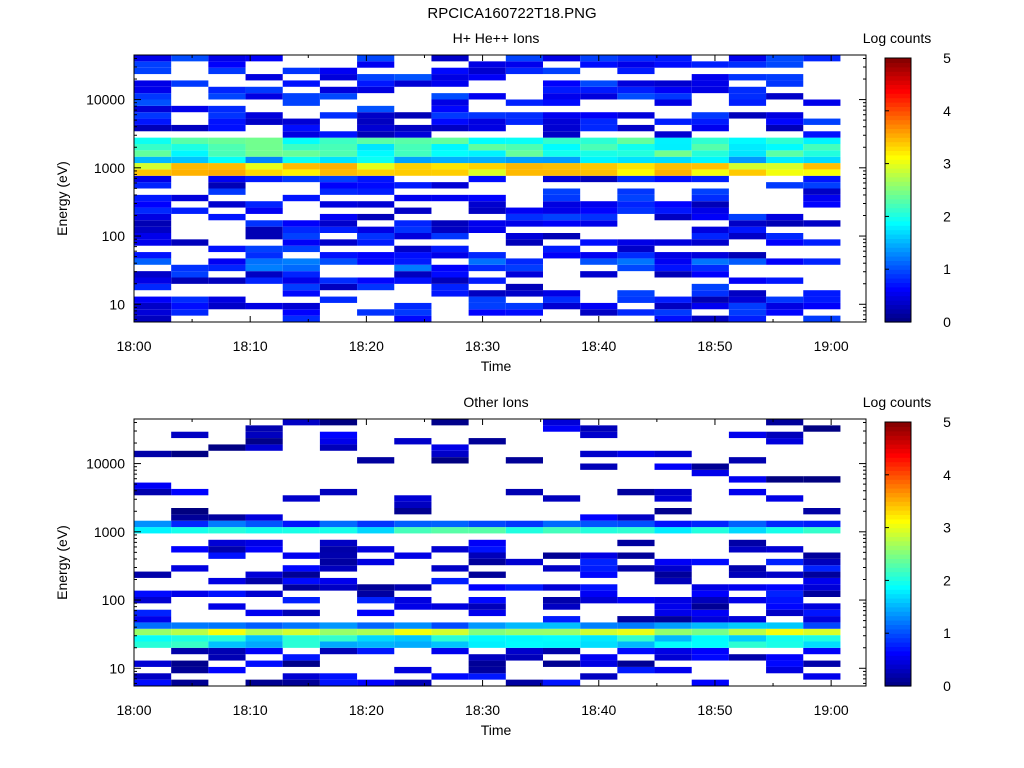 The image size is (1024, 768). What do you see at coordinates (109, 532) in the screenshot?
I see `y-tick-label: 1000` at bounding box center [109, 532].